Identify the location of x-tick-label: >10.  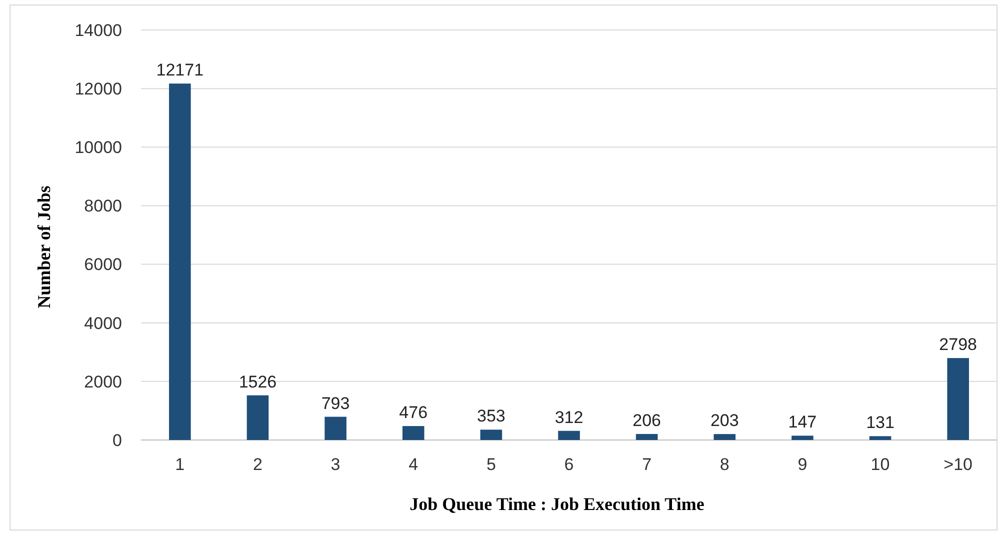
(958, 464).